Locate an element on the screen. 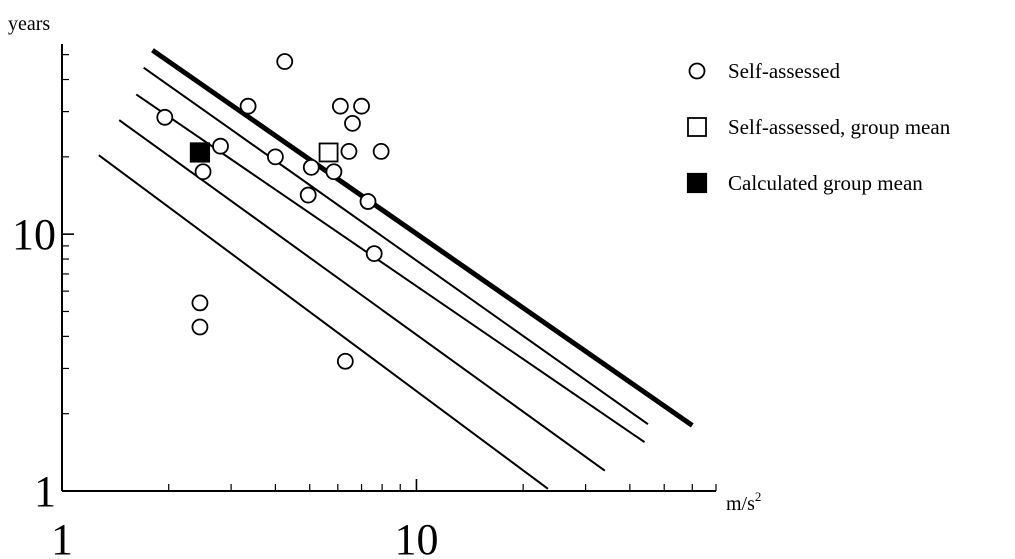 The width and height of the screenshot is (1015, 559). y-tick-label: 1 is located at coordinates (45, 491).